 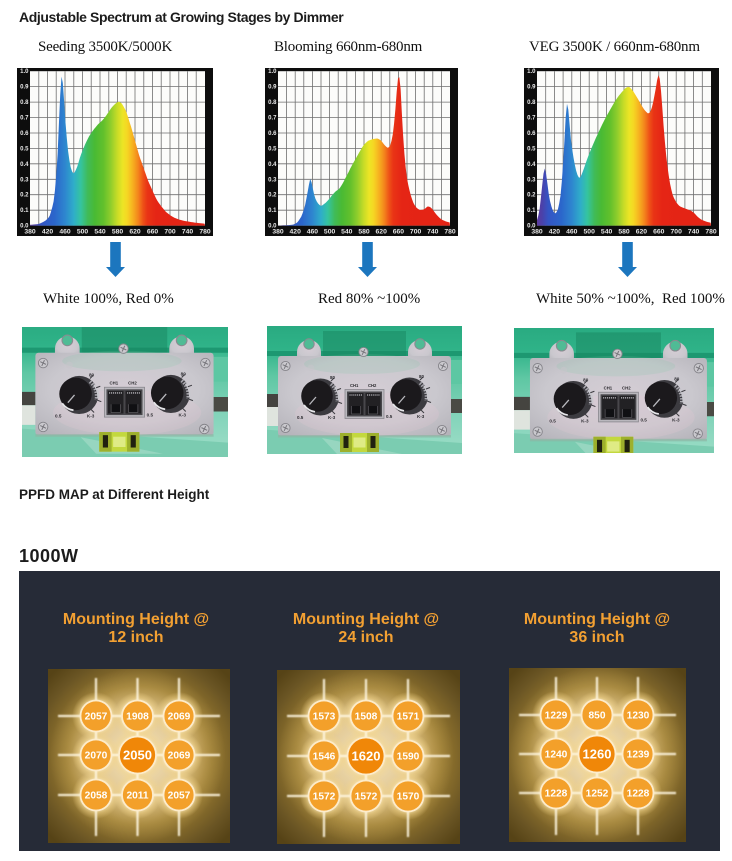 I want to click on svg-text: 2050, so click(x=137, y=755).